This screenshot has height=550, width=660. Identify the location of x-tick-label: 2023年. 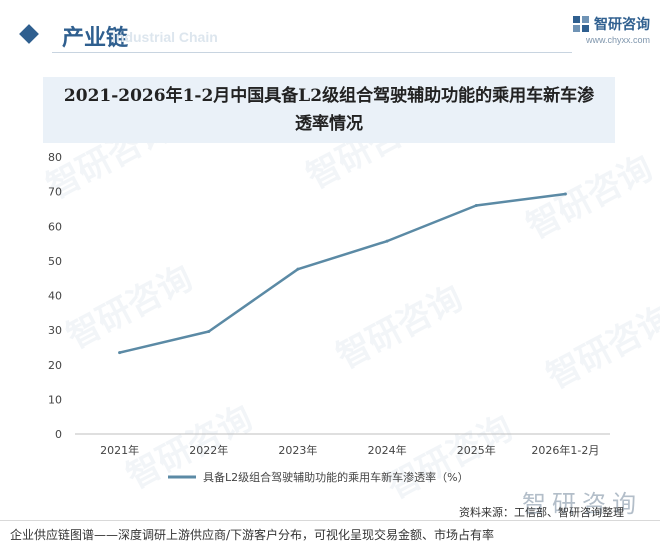
(297, 450).